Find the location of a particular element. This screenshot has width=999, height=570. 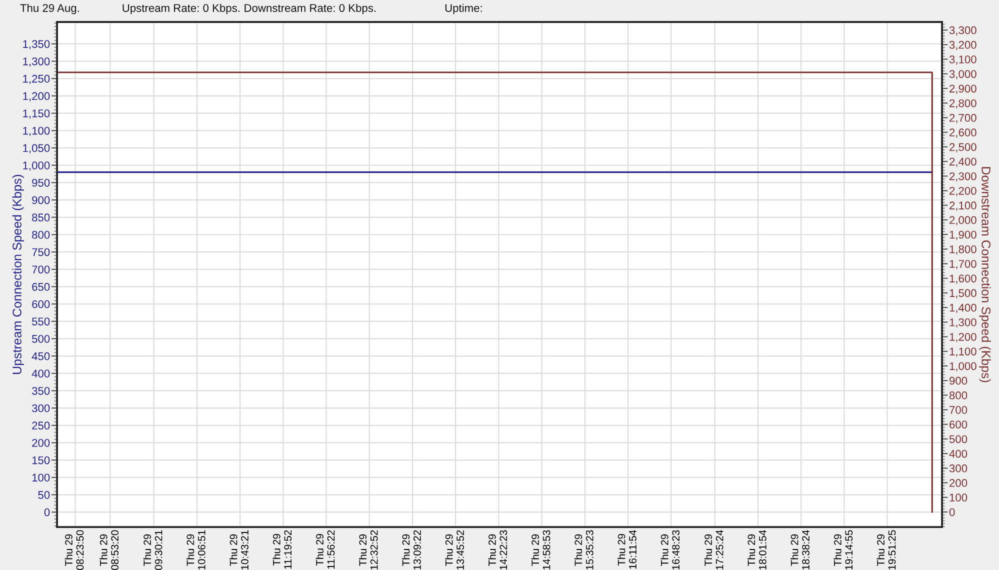

y2-tick-label: 2,900 is located at coordinates (963, 89).